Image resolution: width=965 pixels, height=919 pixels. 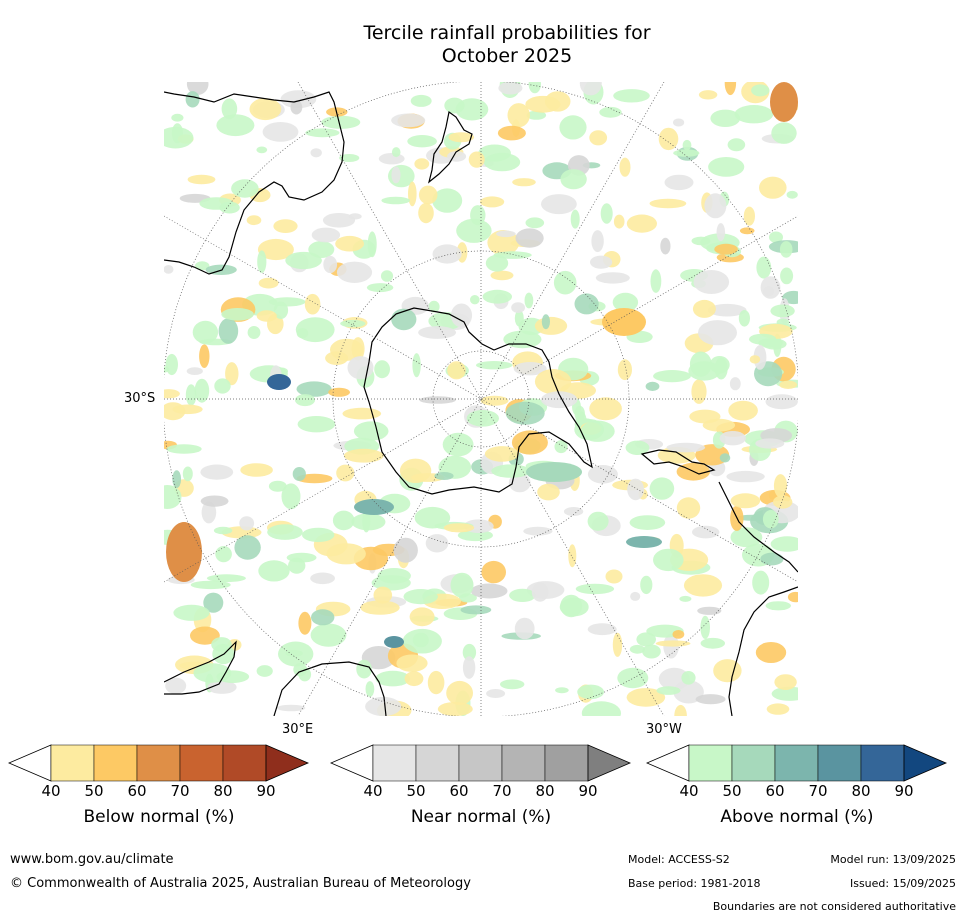 What do you see at coordinates (92, 859) in the screenshot?
I see `footer-url: www.bom.gov.au/climate` at bounding box center [92, 859].